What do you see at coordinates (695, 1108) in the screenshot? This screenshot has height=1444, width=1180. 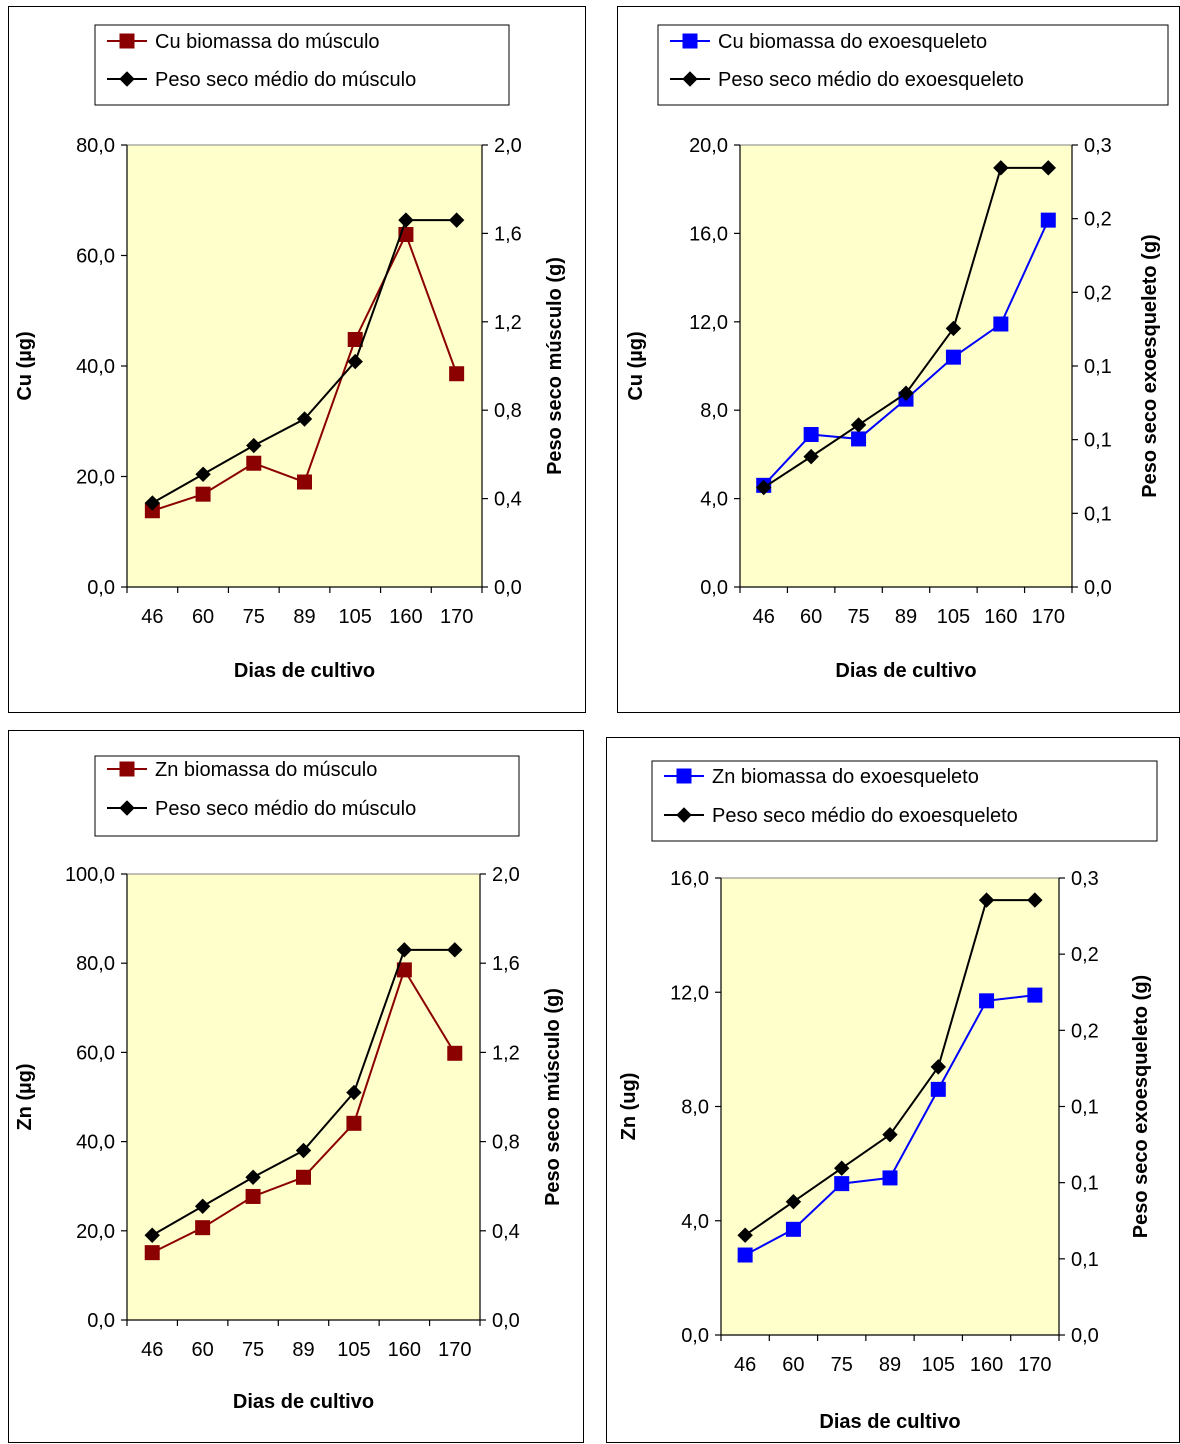 I see `y-tick-label-left: 8,0` at bounding box center [695, 1108].